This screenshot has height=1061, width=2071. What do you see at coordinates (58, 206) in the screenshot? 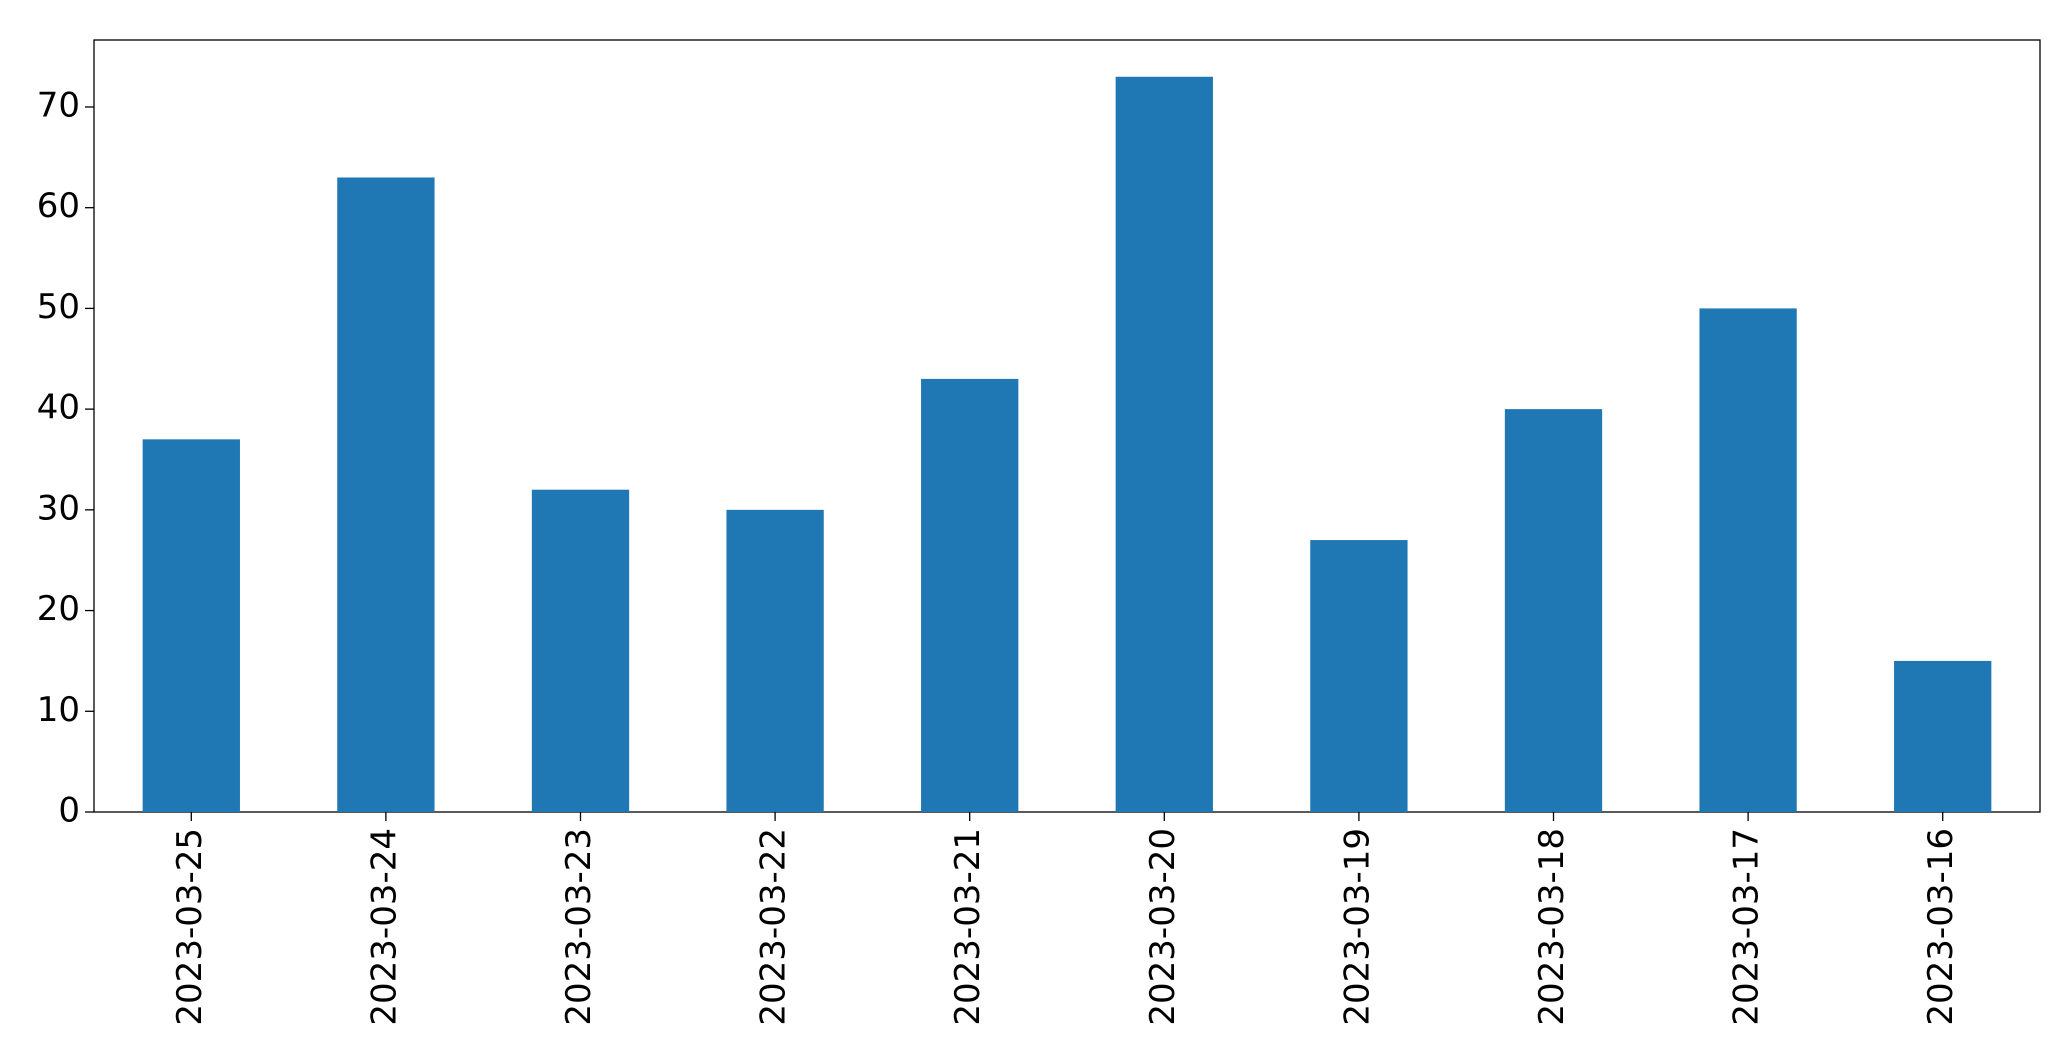
I see `y-tick-label: 60` at bounding box center [58, 206].